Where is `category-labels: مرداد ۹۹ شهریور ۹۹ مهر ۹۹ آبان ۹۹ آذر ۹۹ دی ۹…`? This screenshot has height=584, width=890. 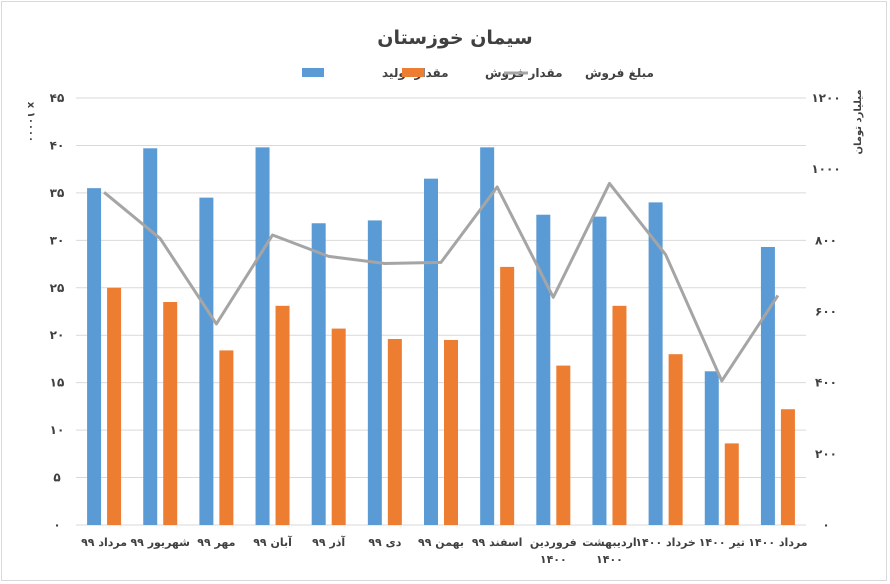
category-labels: مرداد ۹۹ شهریور ۹۹ مهر ۹۹ آبان ۹۹ آذر ۹۹ دی ۹… is located at coordinates (444, 550).